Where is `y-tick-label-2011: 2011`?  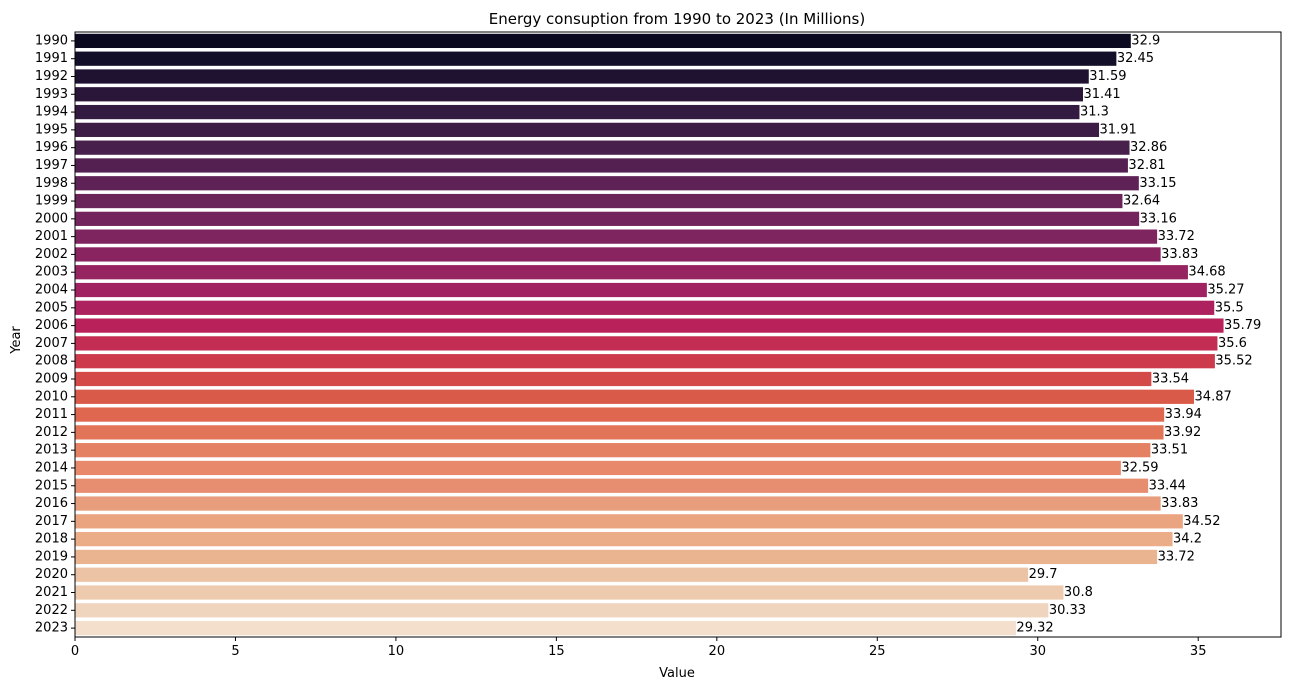 y-tick-label-2011: 2011 is located at coordinates (51, 414).